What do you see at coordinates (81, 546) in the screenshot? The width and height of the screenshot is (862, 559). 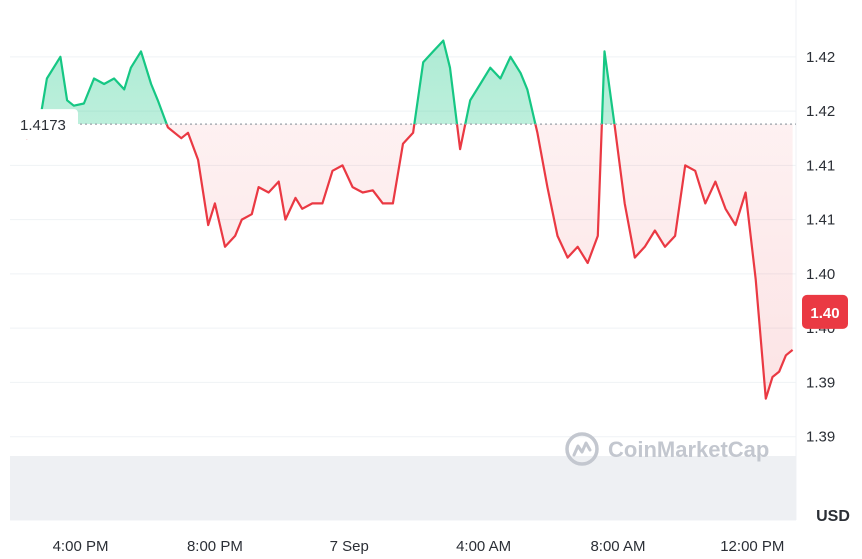 I see `x-tick-label: 4:00 PM` at bounding box center [81, 546].